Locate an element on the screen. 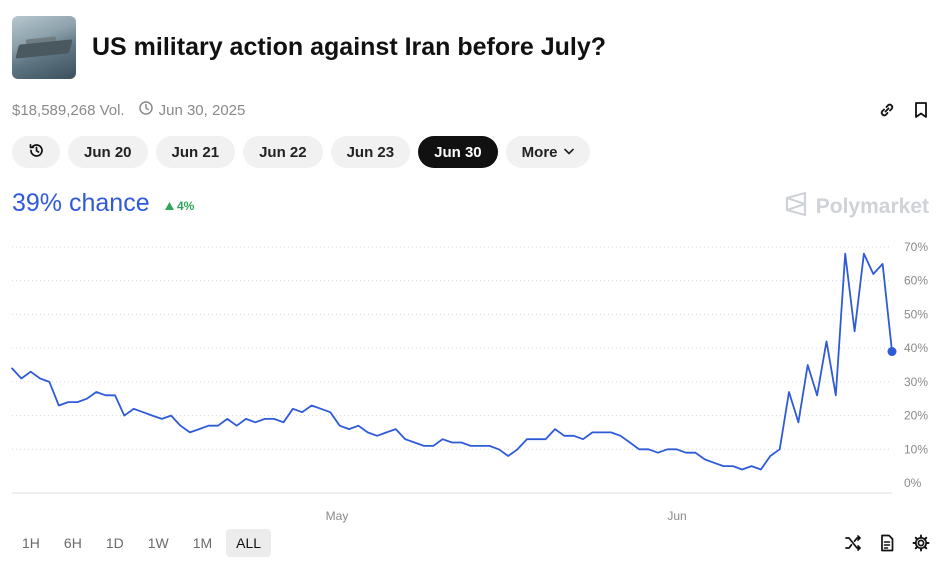 This screenshot has width=949, height=566. y-tick-label: 60% is located at coordinates (916, 281).